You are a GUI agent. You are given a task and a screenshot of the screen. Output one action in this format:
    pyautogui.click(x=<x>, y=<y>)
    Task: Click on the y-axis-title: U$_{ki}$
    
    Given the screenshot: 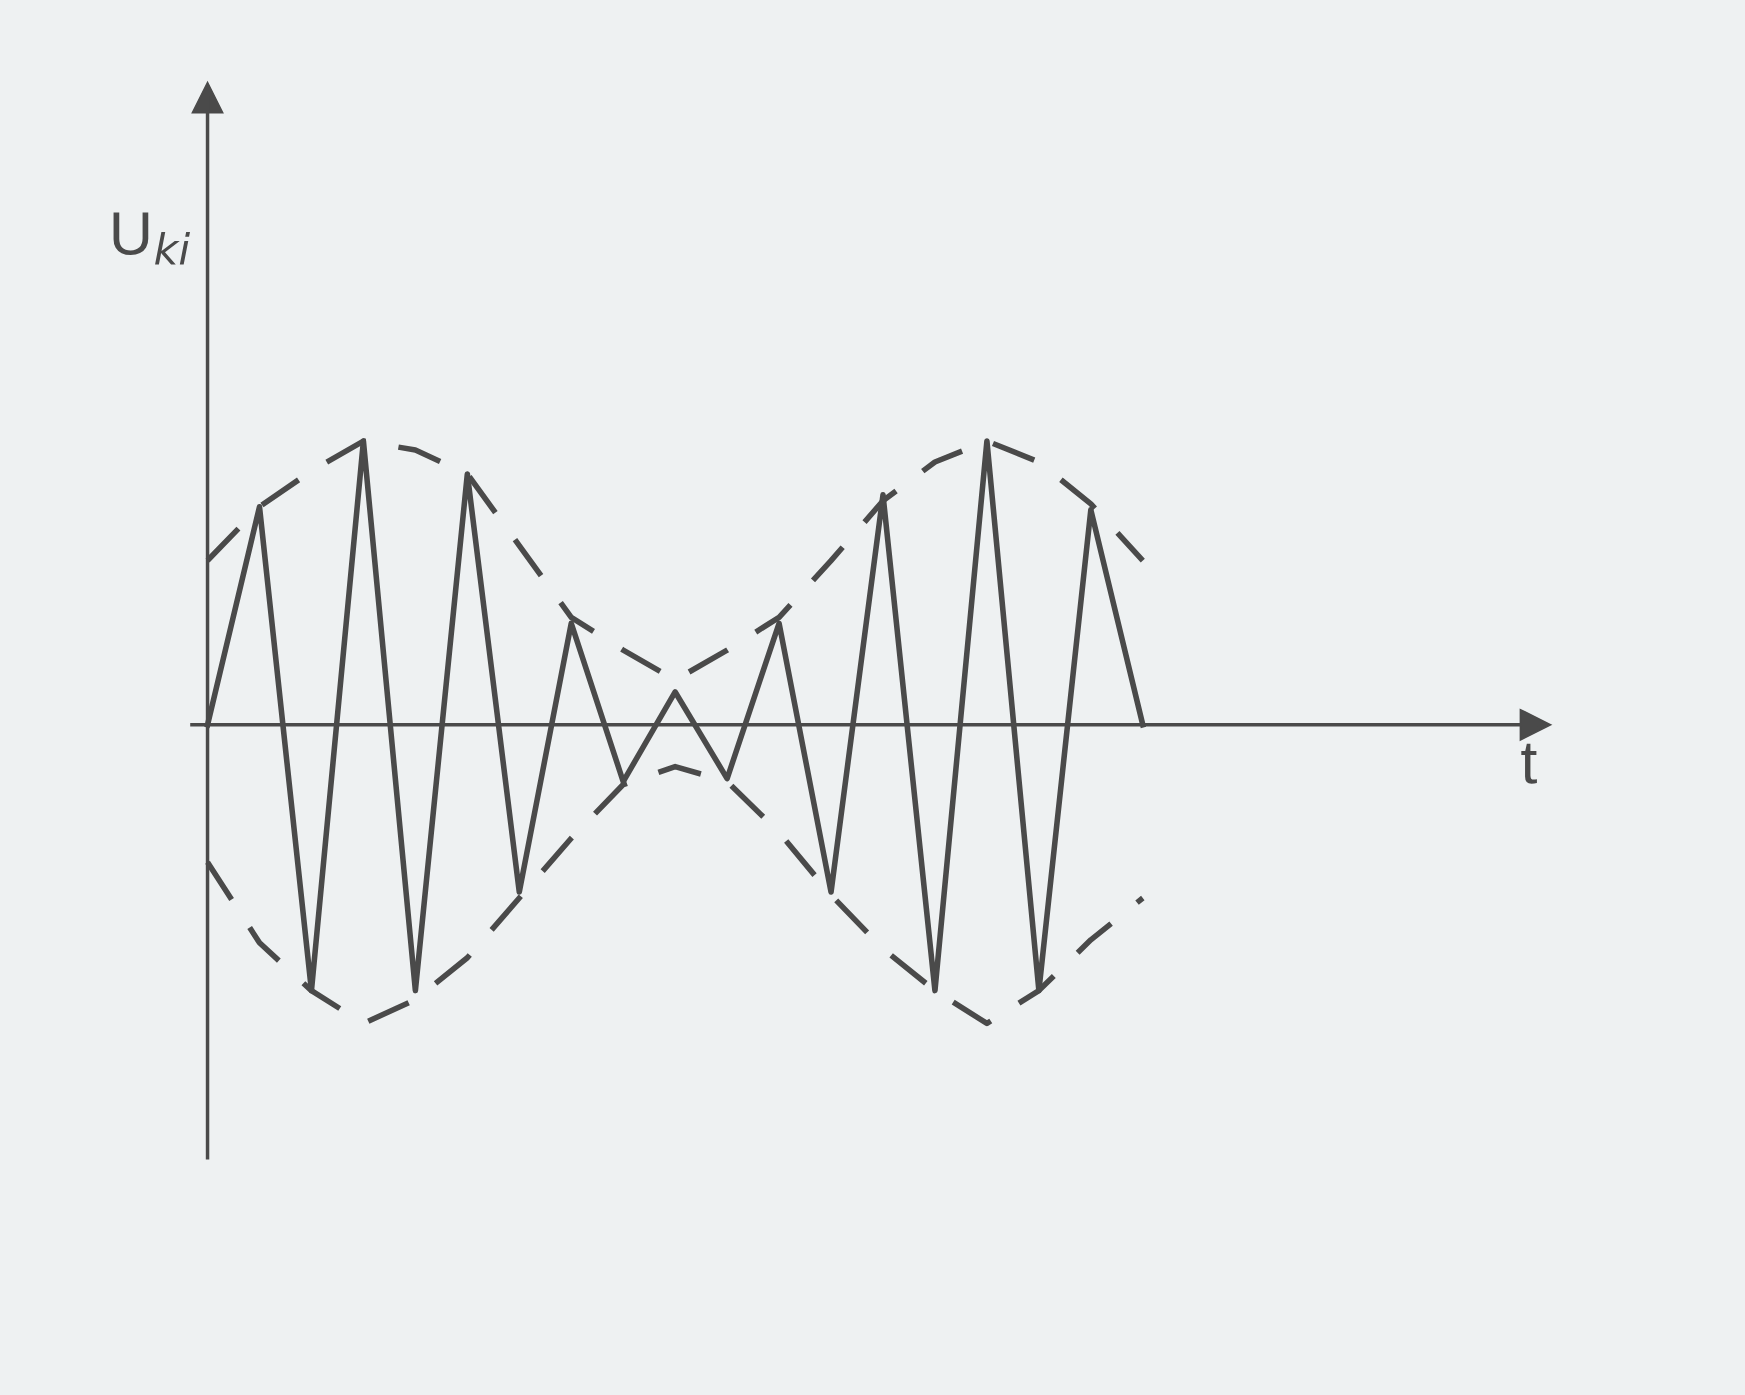 What is the action you would take?
    pyautogui.click(x=152, y=238)
    